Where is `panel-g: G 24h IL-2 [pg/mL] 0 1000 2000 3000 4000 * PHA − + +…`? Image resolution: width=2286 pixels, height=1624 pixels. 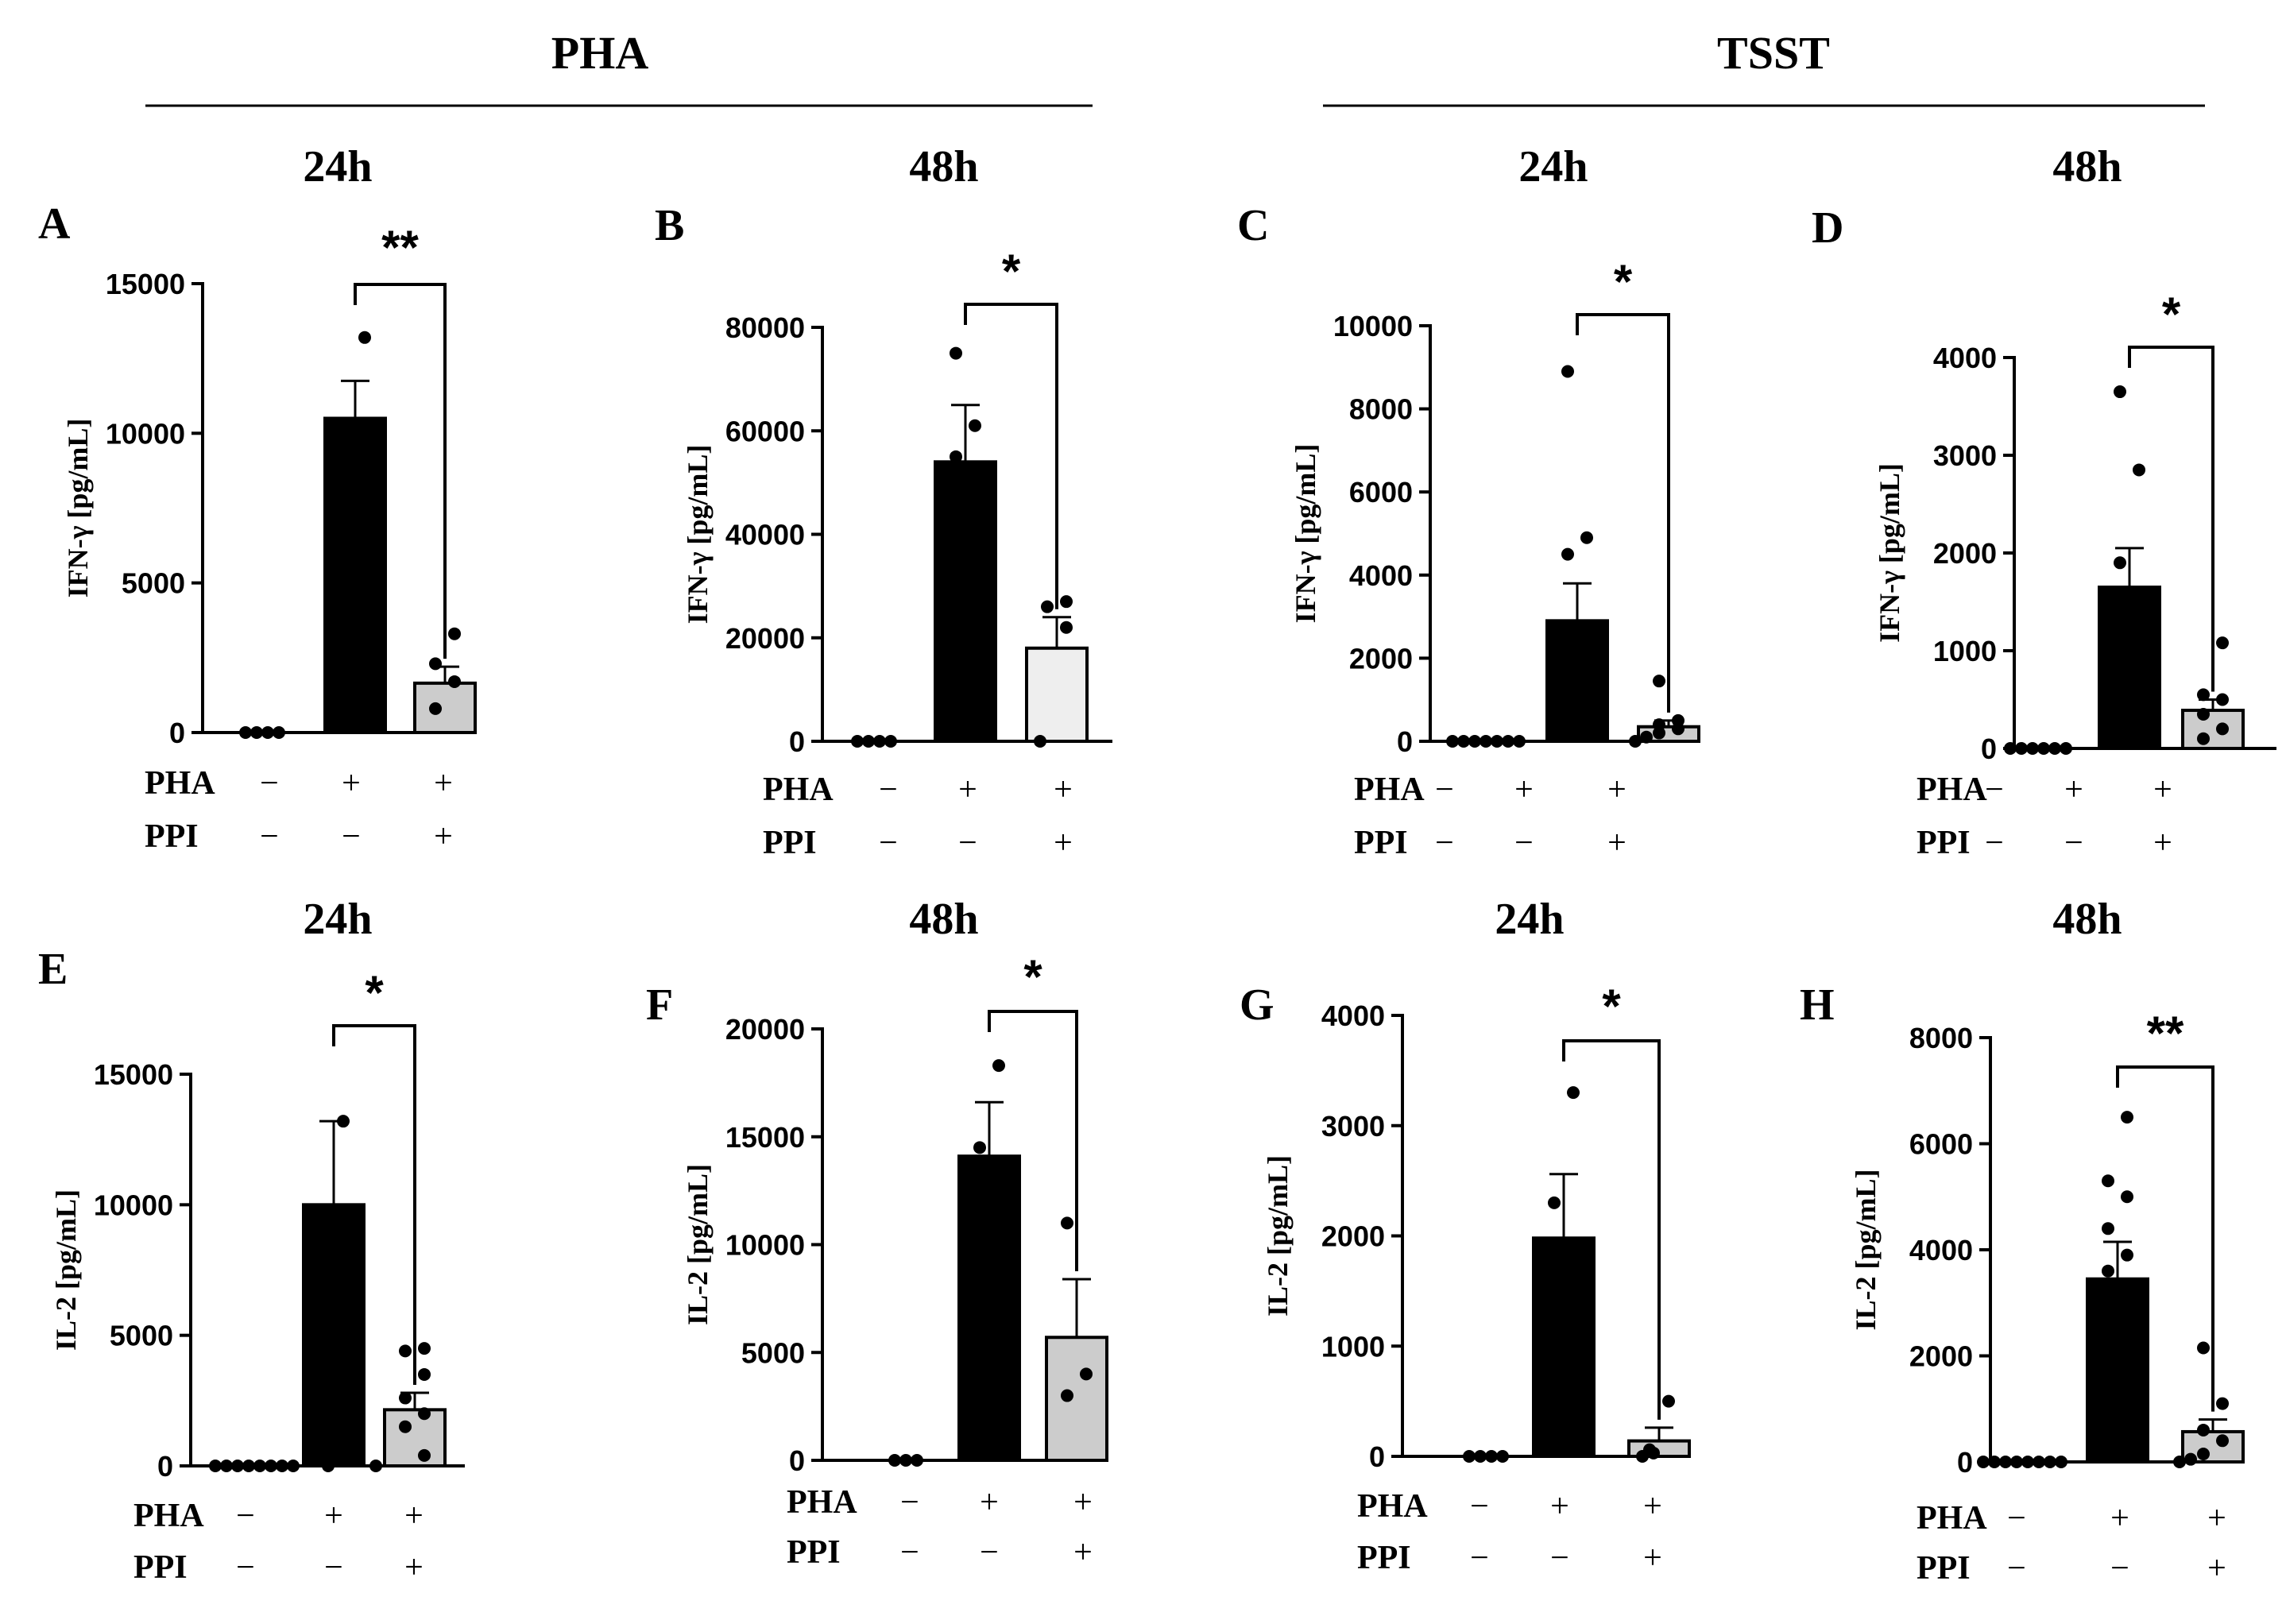
panel-g: G 24h IL-2 [pg/mL] 0 1000 2000 3000 4000 * PHA − + +… is located at coordinates (1466, 1235).